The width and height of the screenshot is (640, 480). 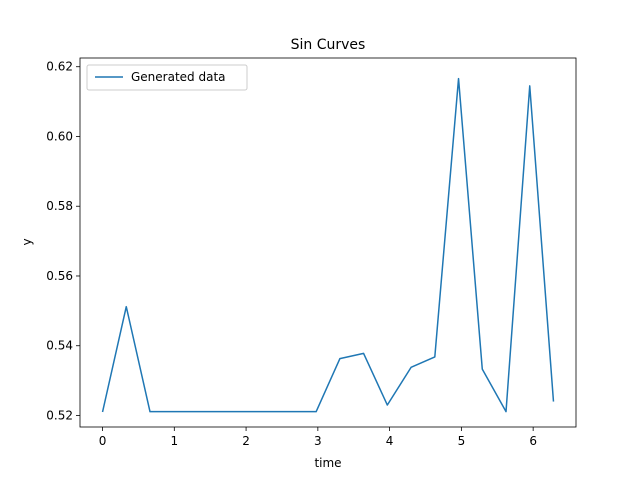 I want to click on x-axis-label: time, so click(x=327, y=463).